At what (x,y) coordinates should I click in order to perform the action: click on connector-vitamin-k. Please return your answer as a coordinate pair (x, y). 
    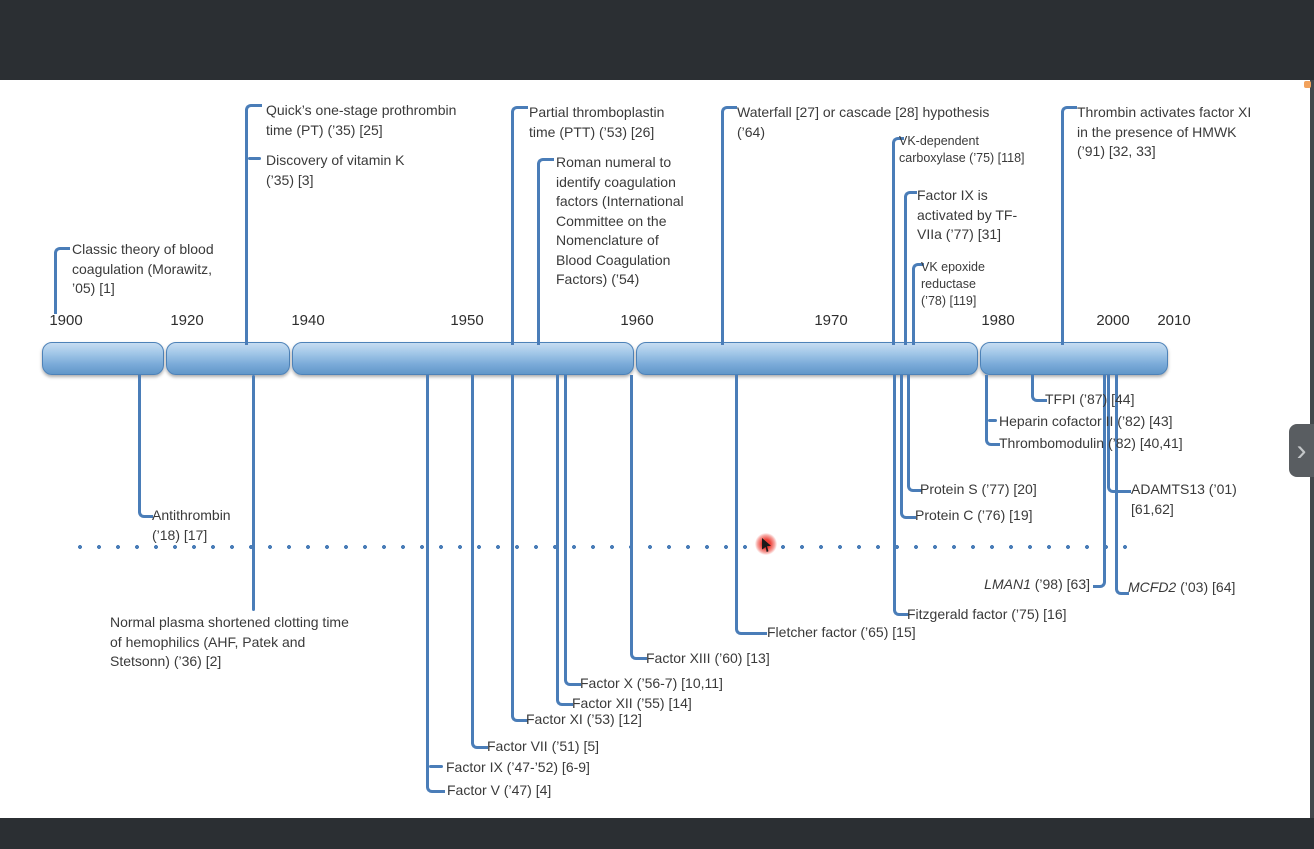
    Looking at the image, I should click on (254, 158).